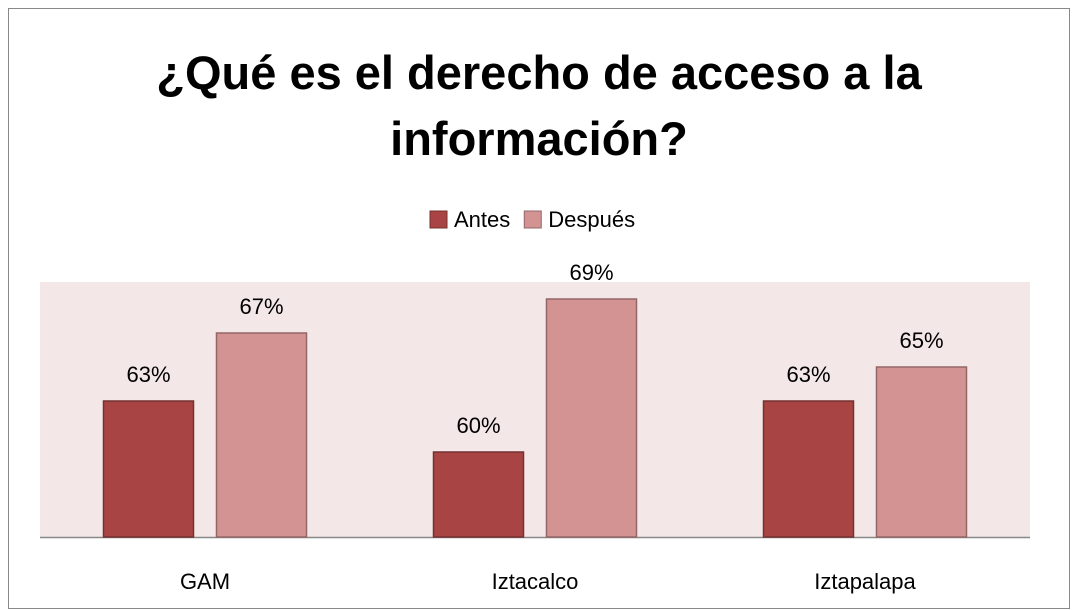 The width and height of the screenshot is (1078, 610). Describe the element at coordinates (591, 272) in the screenshot. I see `data-label: 69%` at that location.